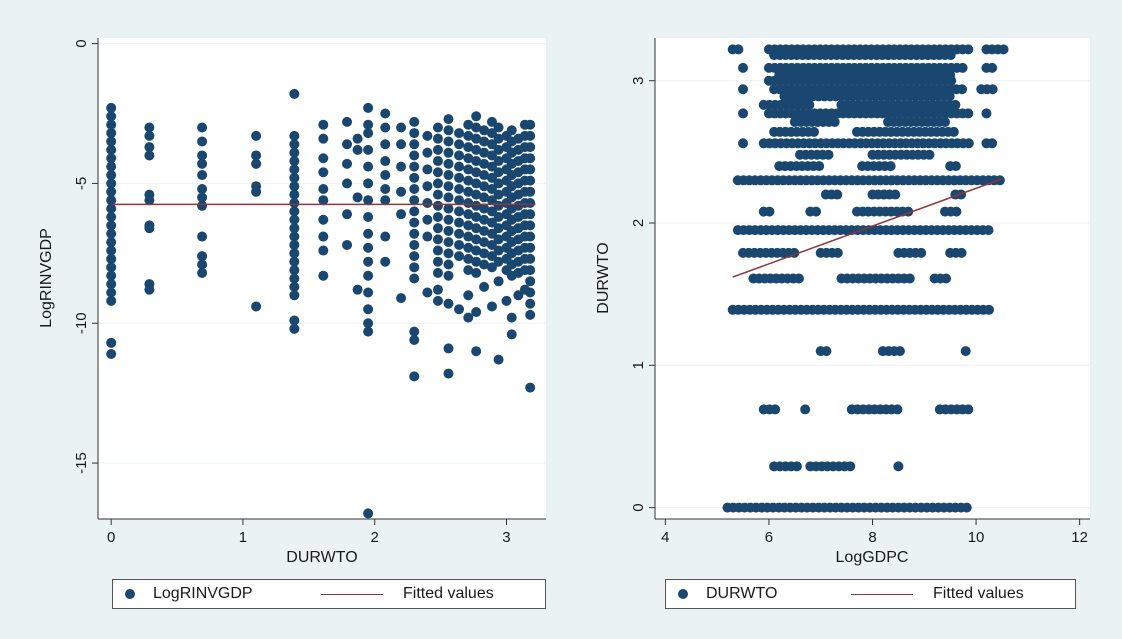 The width and height of the screenshot is (1122, 639). Describe the element at coordinates (882, 594) in the screenshot. I see `right-legend-line-icon` at that location.